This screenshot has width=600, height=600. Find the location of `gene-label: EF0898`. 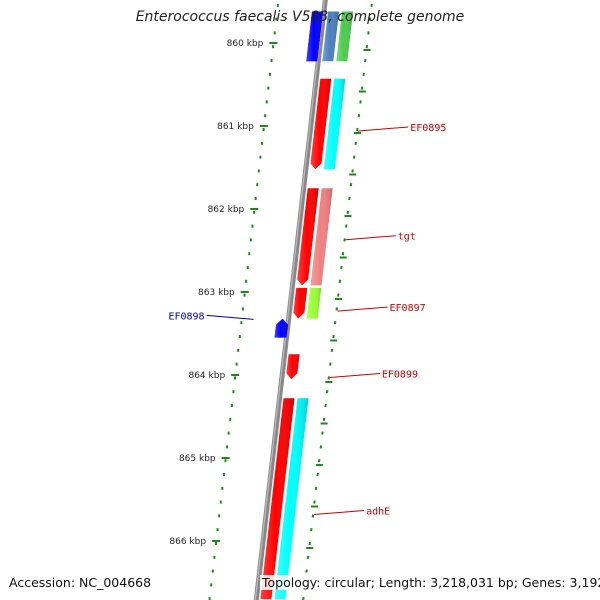

gene-label: EF0898 is located at coordinates (186, 316).